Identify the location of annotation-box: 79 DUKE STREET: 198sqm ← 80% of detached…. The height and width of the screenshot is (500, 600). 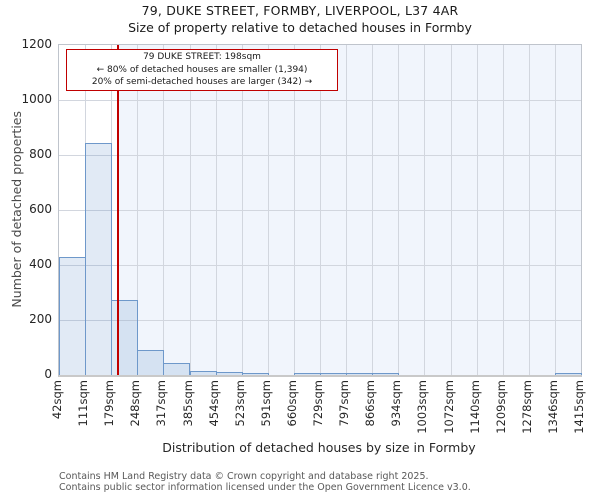
(202, 70).